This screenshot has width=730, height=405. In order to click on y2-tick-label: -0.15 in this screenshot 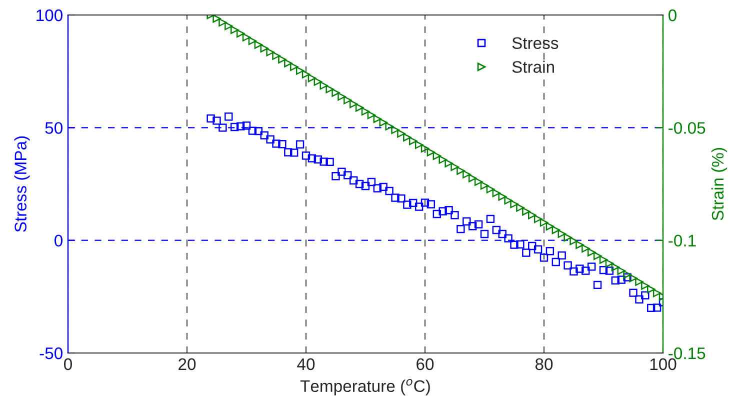, I will do `click(687, 353)`.